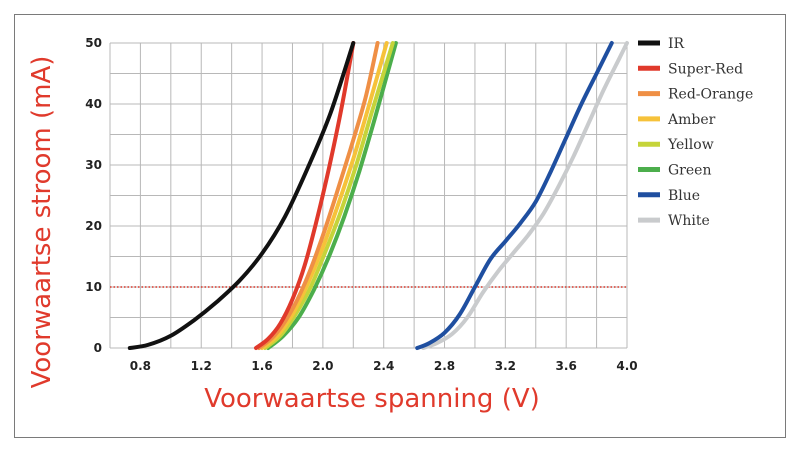 The width and height of the screenshot is (800, 454). I want to click on legend-label: Yellow, so click(690, 145).